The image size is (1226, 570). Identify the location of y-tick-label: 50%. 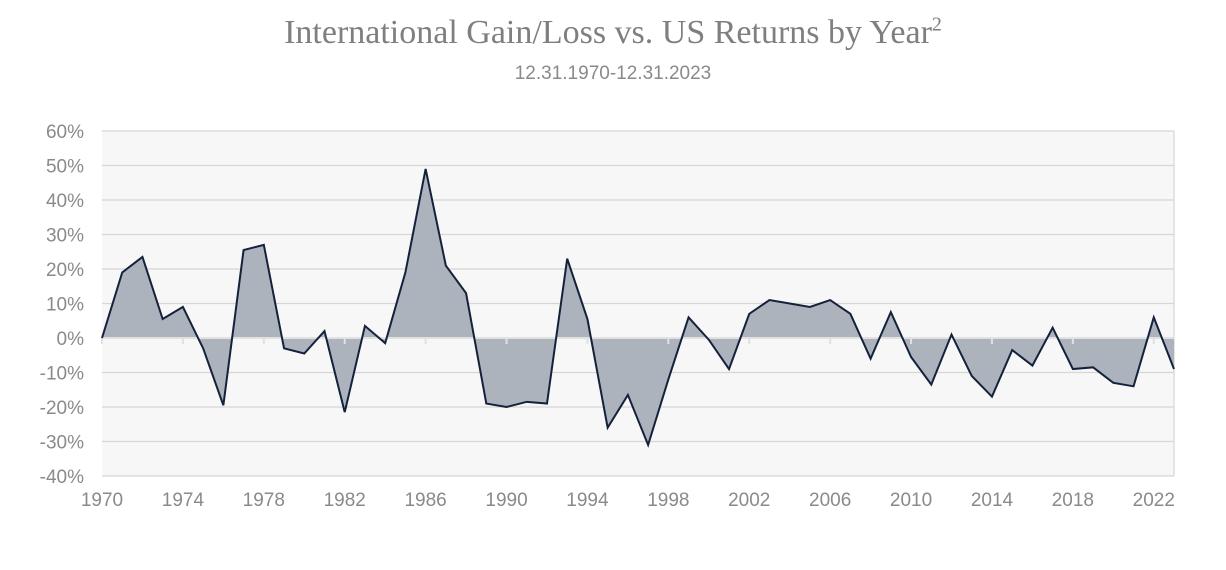
(65, 167).